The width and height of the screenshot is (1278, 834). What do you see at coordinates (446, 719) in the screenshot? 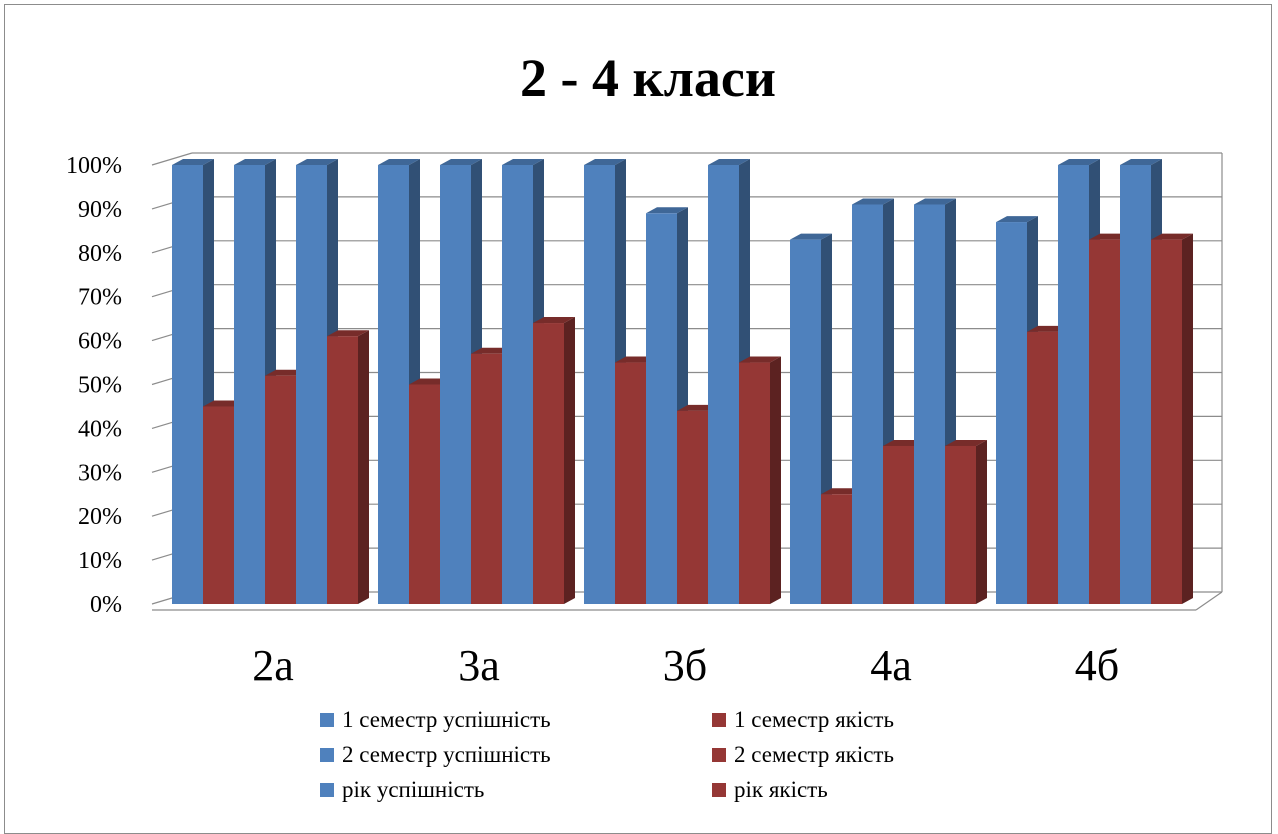
I see `legend-label: 1 семестр успішність` at bounding box center [446, 719].